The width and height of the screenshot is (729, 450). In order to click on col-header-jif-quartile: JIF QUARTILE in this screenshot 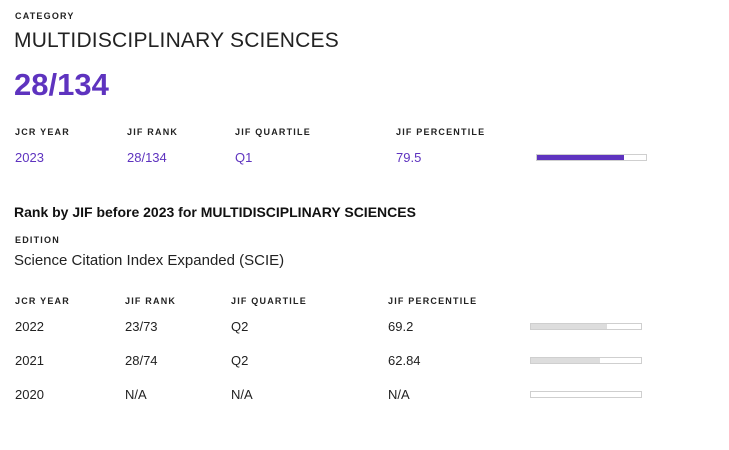, I will do `click(273, 132)`.